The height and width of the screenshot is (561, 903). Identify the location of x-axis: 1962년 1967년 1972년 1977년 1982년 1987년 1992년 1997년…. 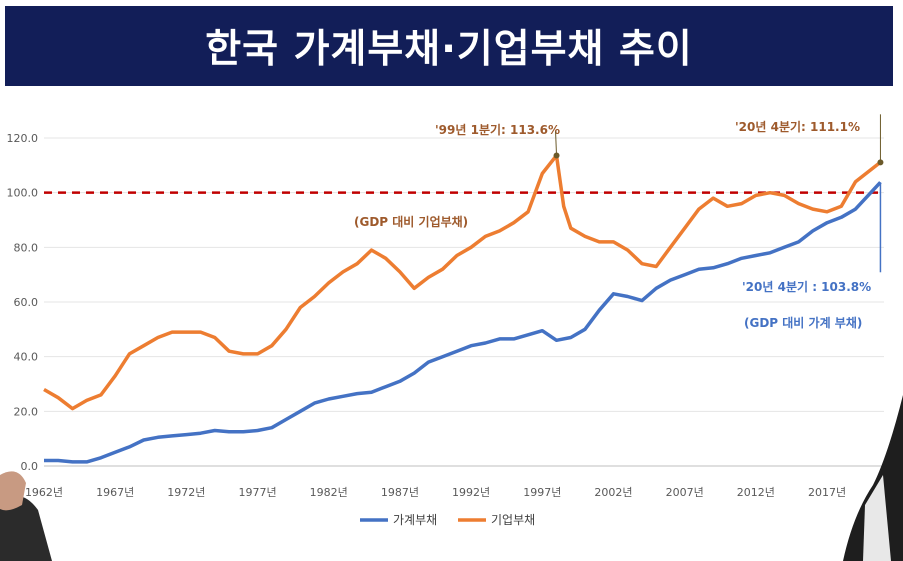
(435, 492).